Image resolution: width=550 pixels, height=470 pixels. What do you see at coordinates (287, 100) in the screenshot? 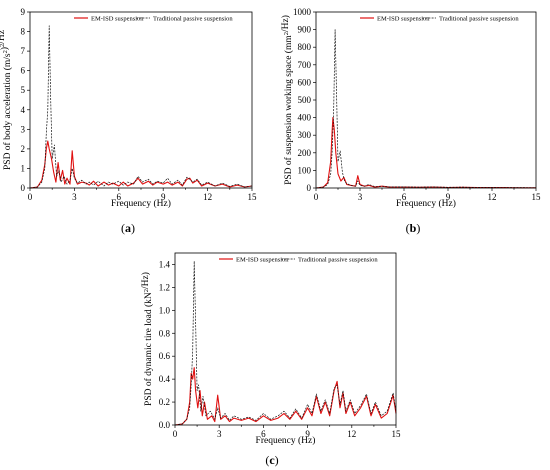
I see `y-axis-label: PSD of suspension working space (mm2/Hz)` at bounding box center [287, 100].